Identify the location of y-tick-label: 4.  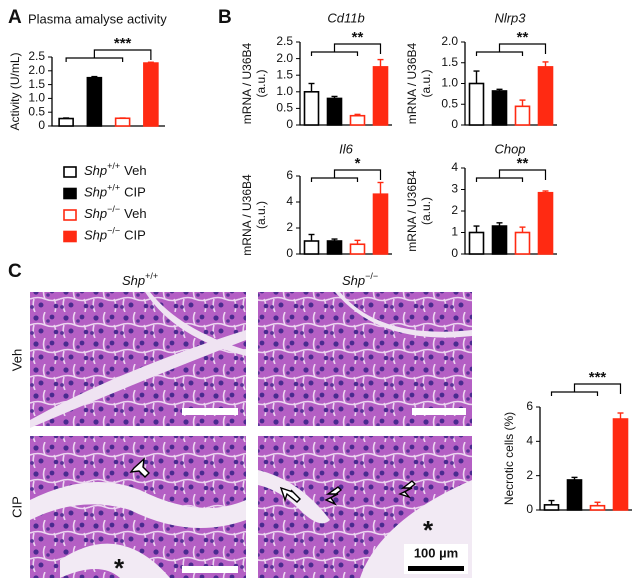
(454, 167).